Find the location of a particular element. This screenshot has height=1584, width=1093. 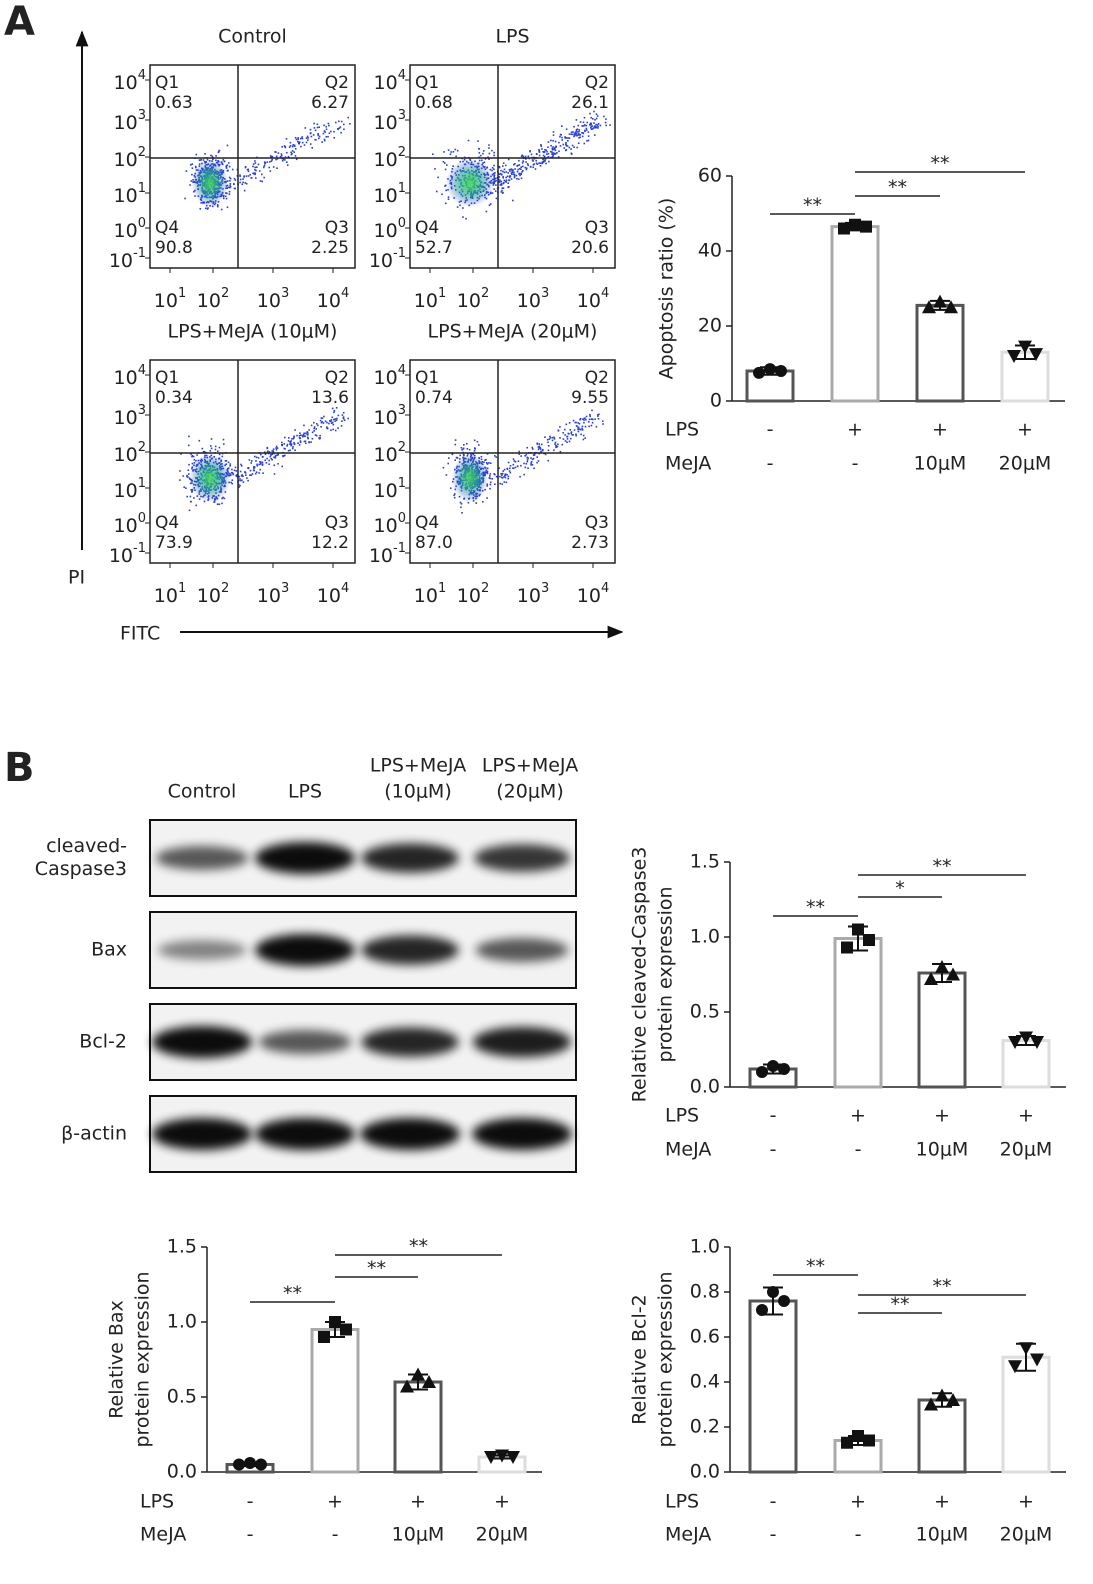

x-tick-label: 10¹ is located at coordinates (430, 594).